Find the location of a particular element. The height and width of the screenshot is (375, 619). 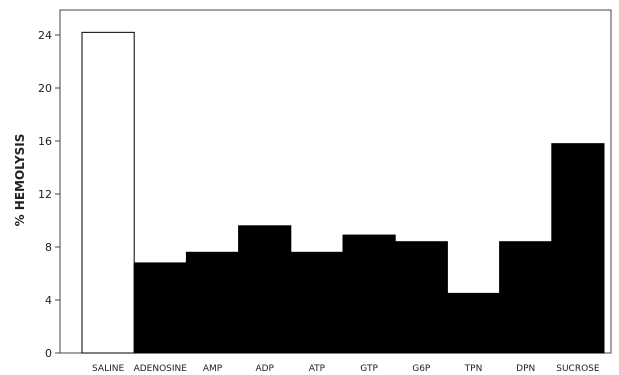

y-tick-label: 4 is located at coordinates (48, 300).